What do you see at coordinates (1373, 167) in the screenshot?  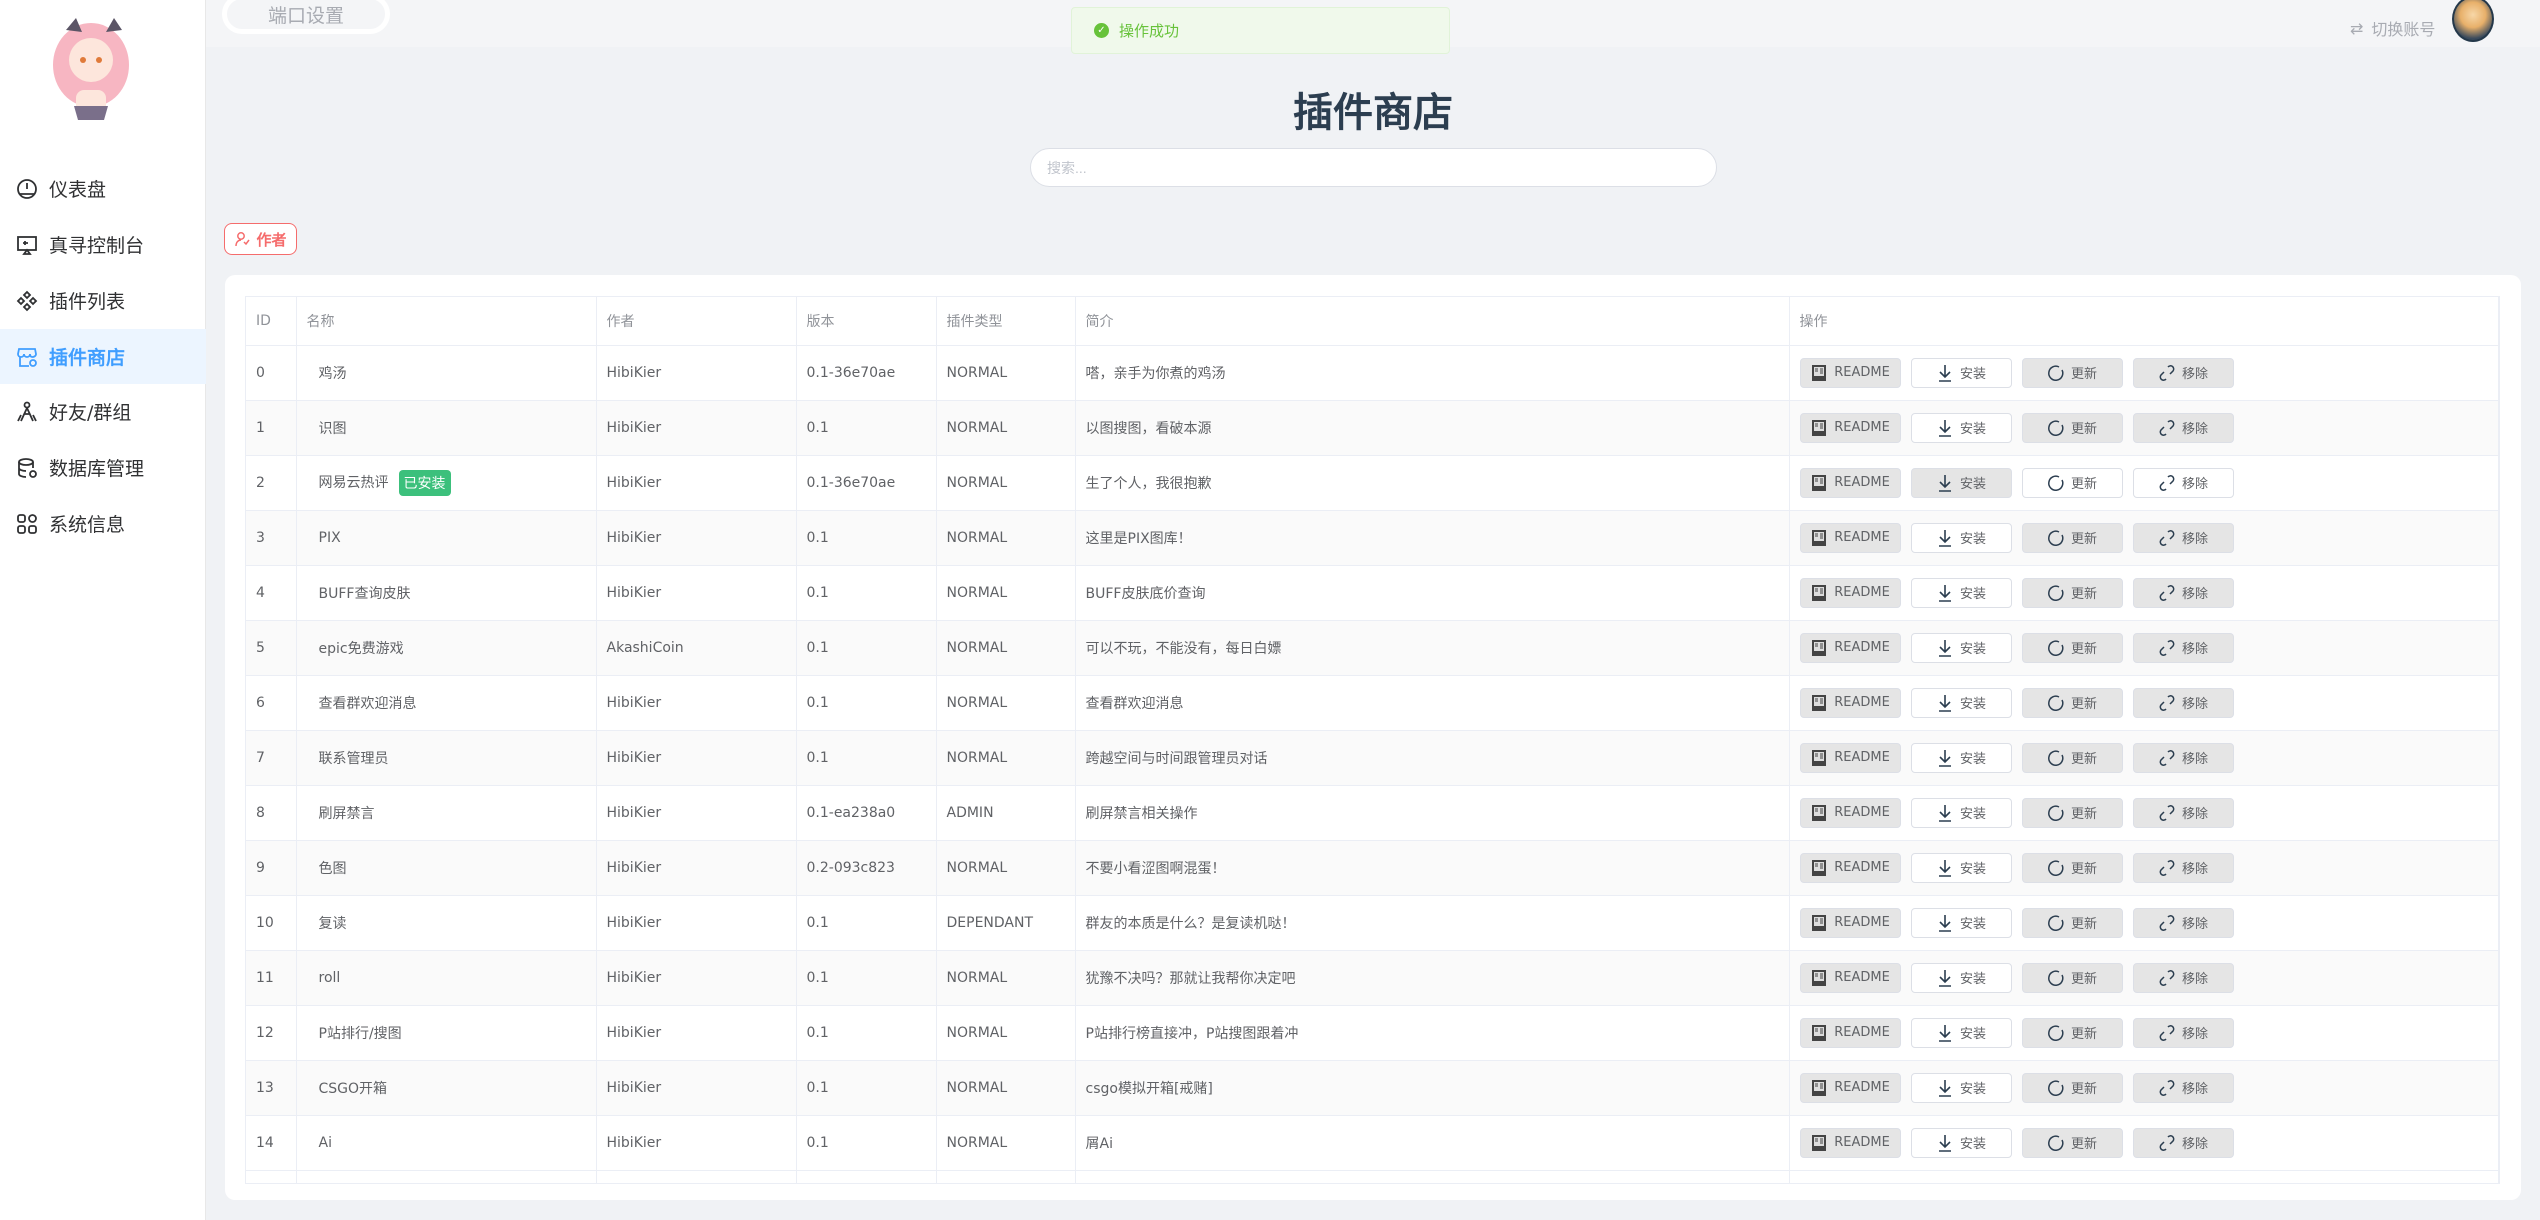 I see `search-input` at bounding box center [1373, 167].